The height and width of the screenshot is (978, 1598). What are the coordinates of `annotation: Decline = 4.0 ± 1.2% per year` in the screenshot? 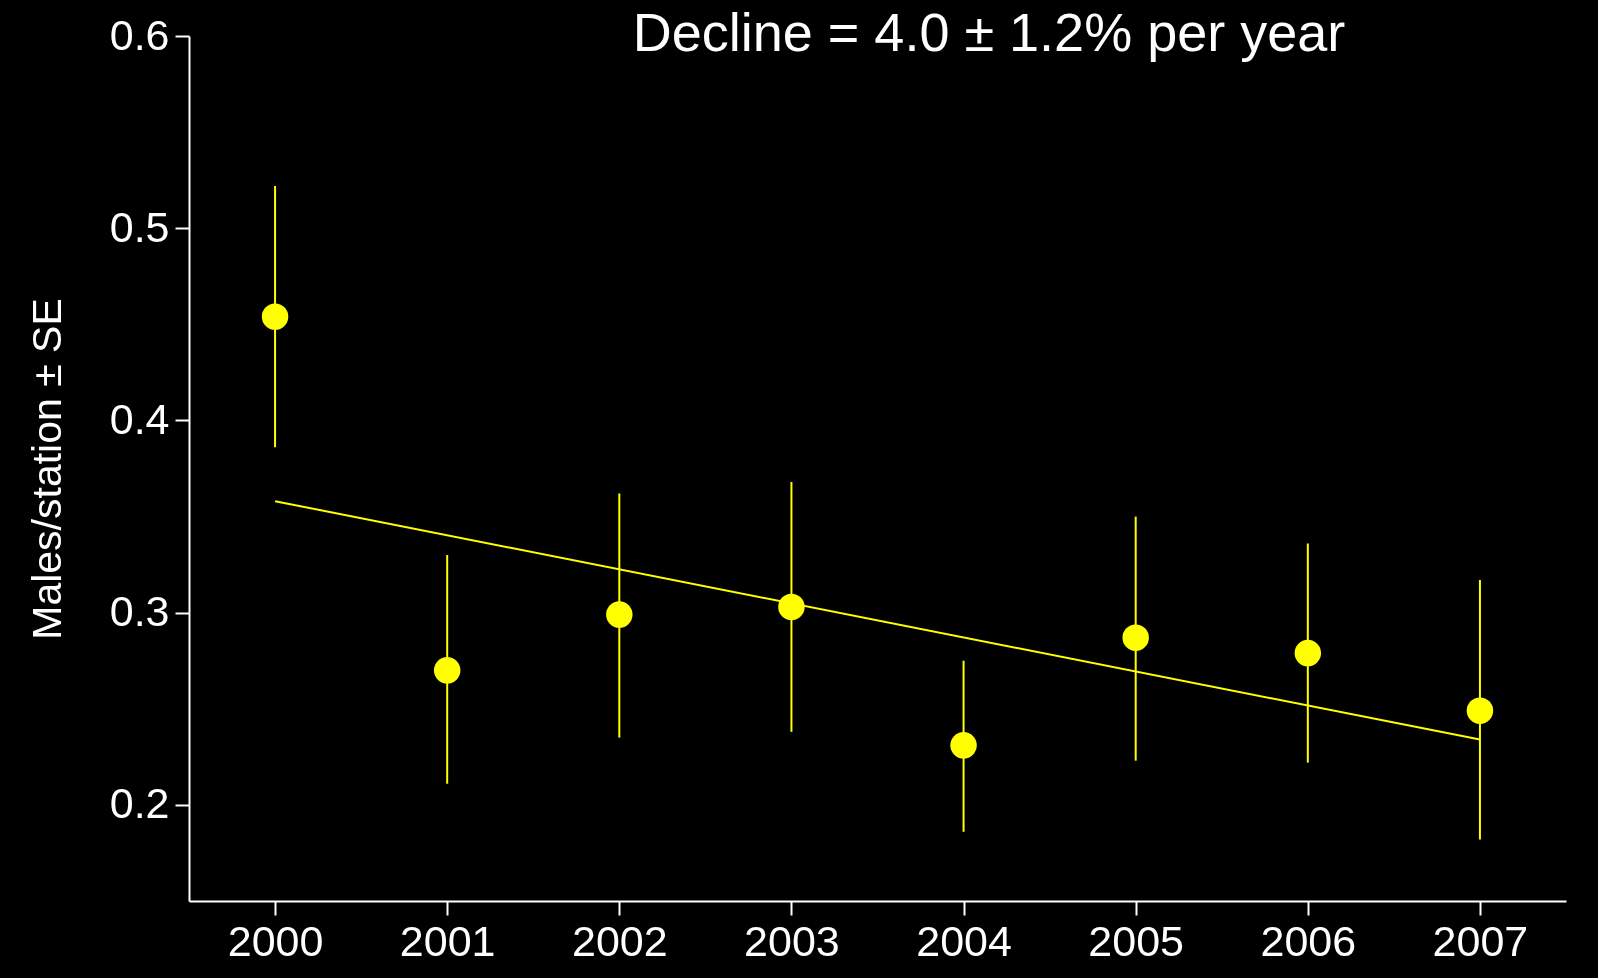 It's located at (989, 32).